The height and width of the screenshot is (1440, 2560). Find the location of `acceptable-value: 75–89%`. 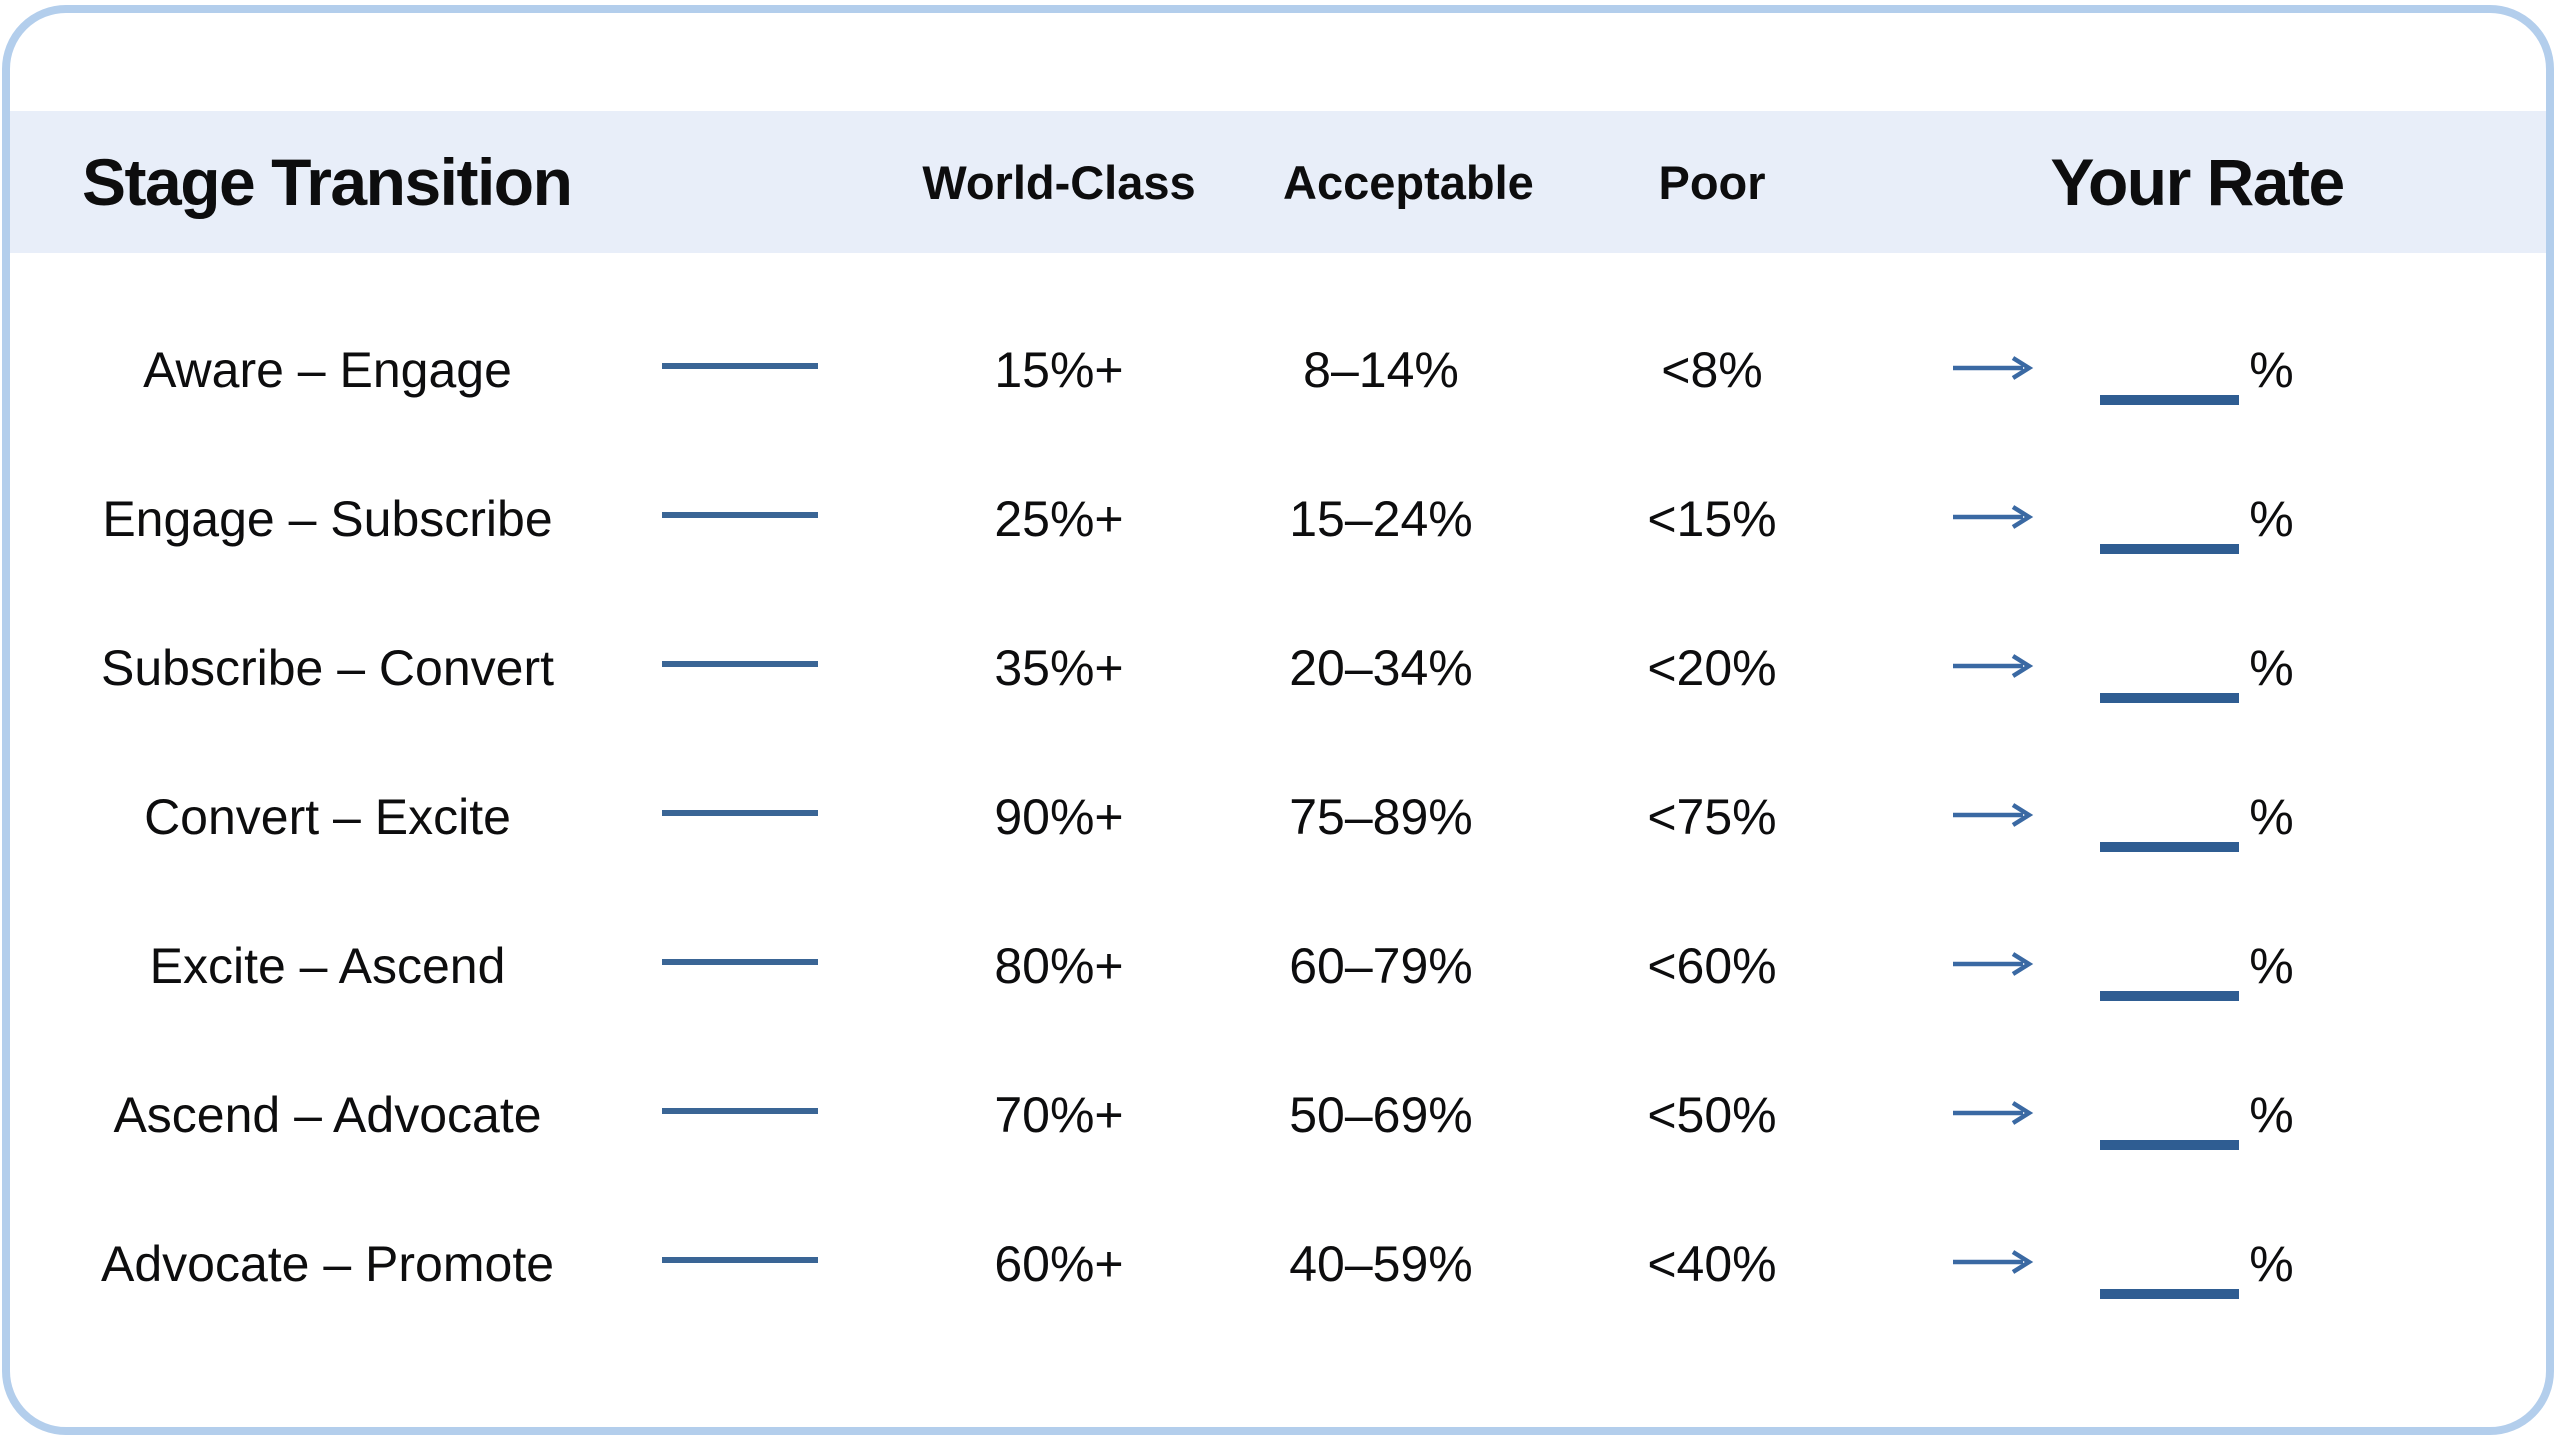

acceptable-value: 75–89% is located at coordinates (1381, 816).